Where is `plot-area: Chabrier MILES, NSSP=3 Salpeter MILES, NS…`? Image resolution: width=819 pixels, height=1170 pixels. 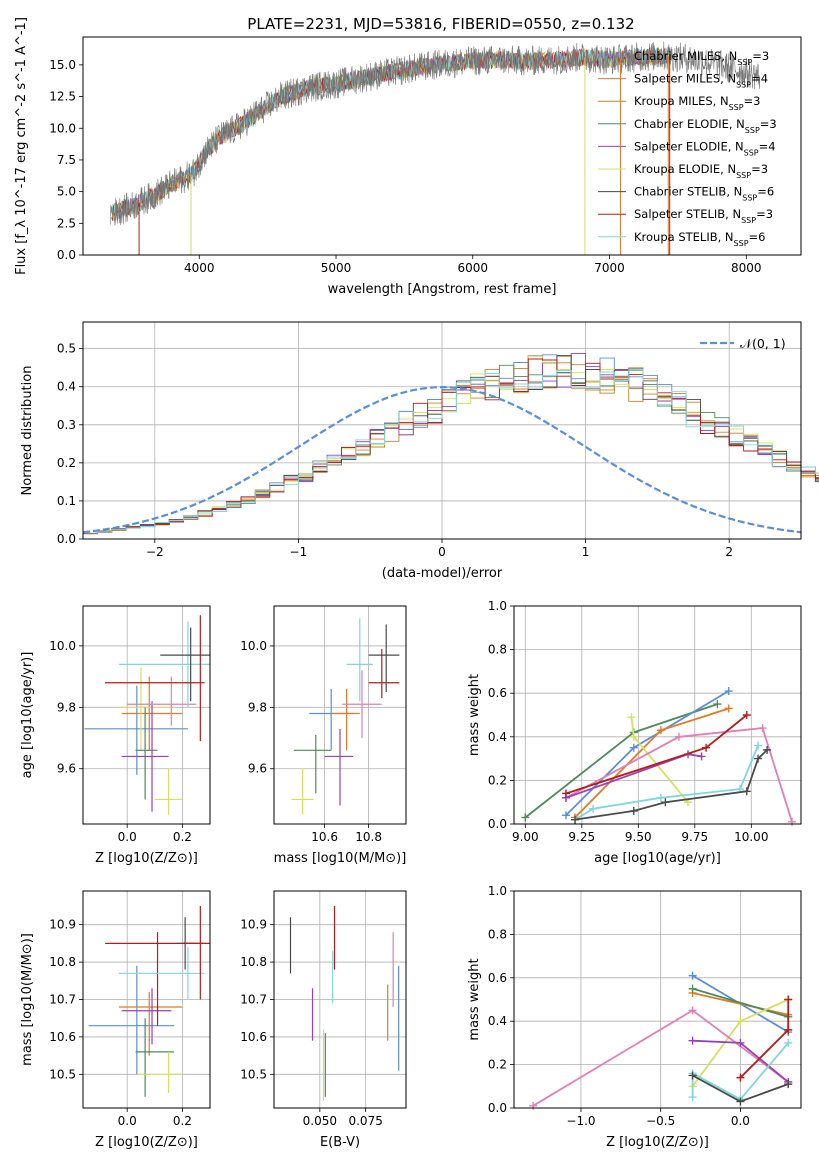
plot-area: Chabrier MILES, NSSP=3 Salpeter MILES, NS… is located at coordinates (443, 148).